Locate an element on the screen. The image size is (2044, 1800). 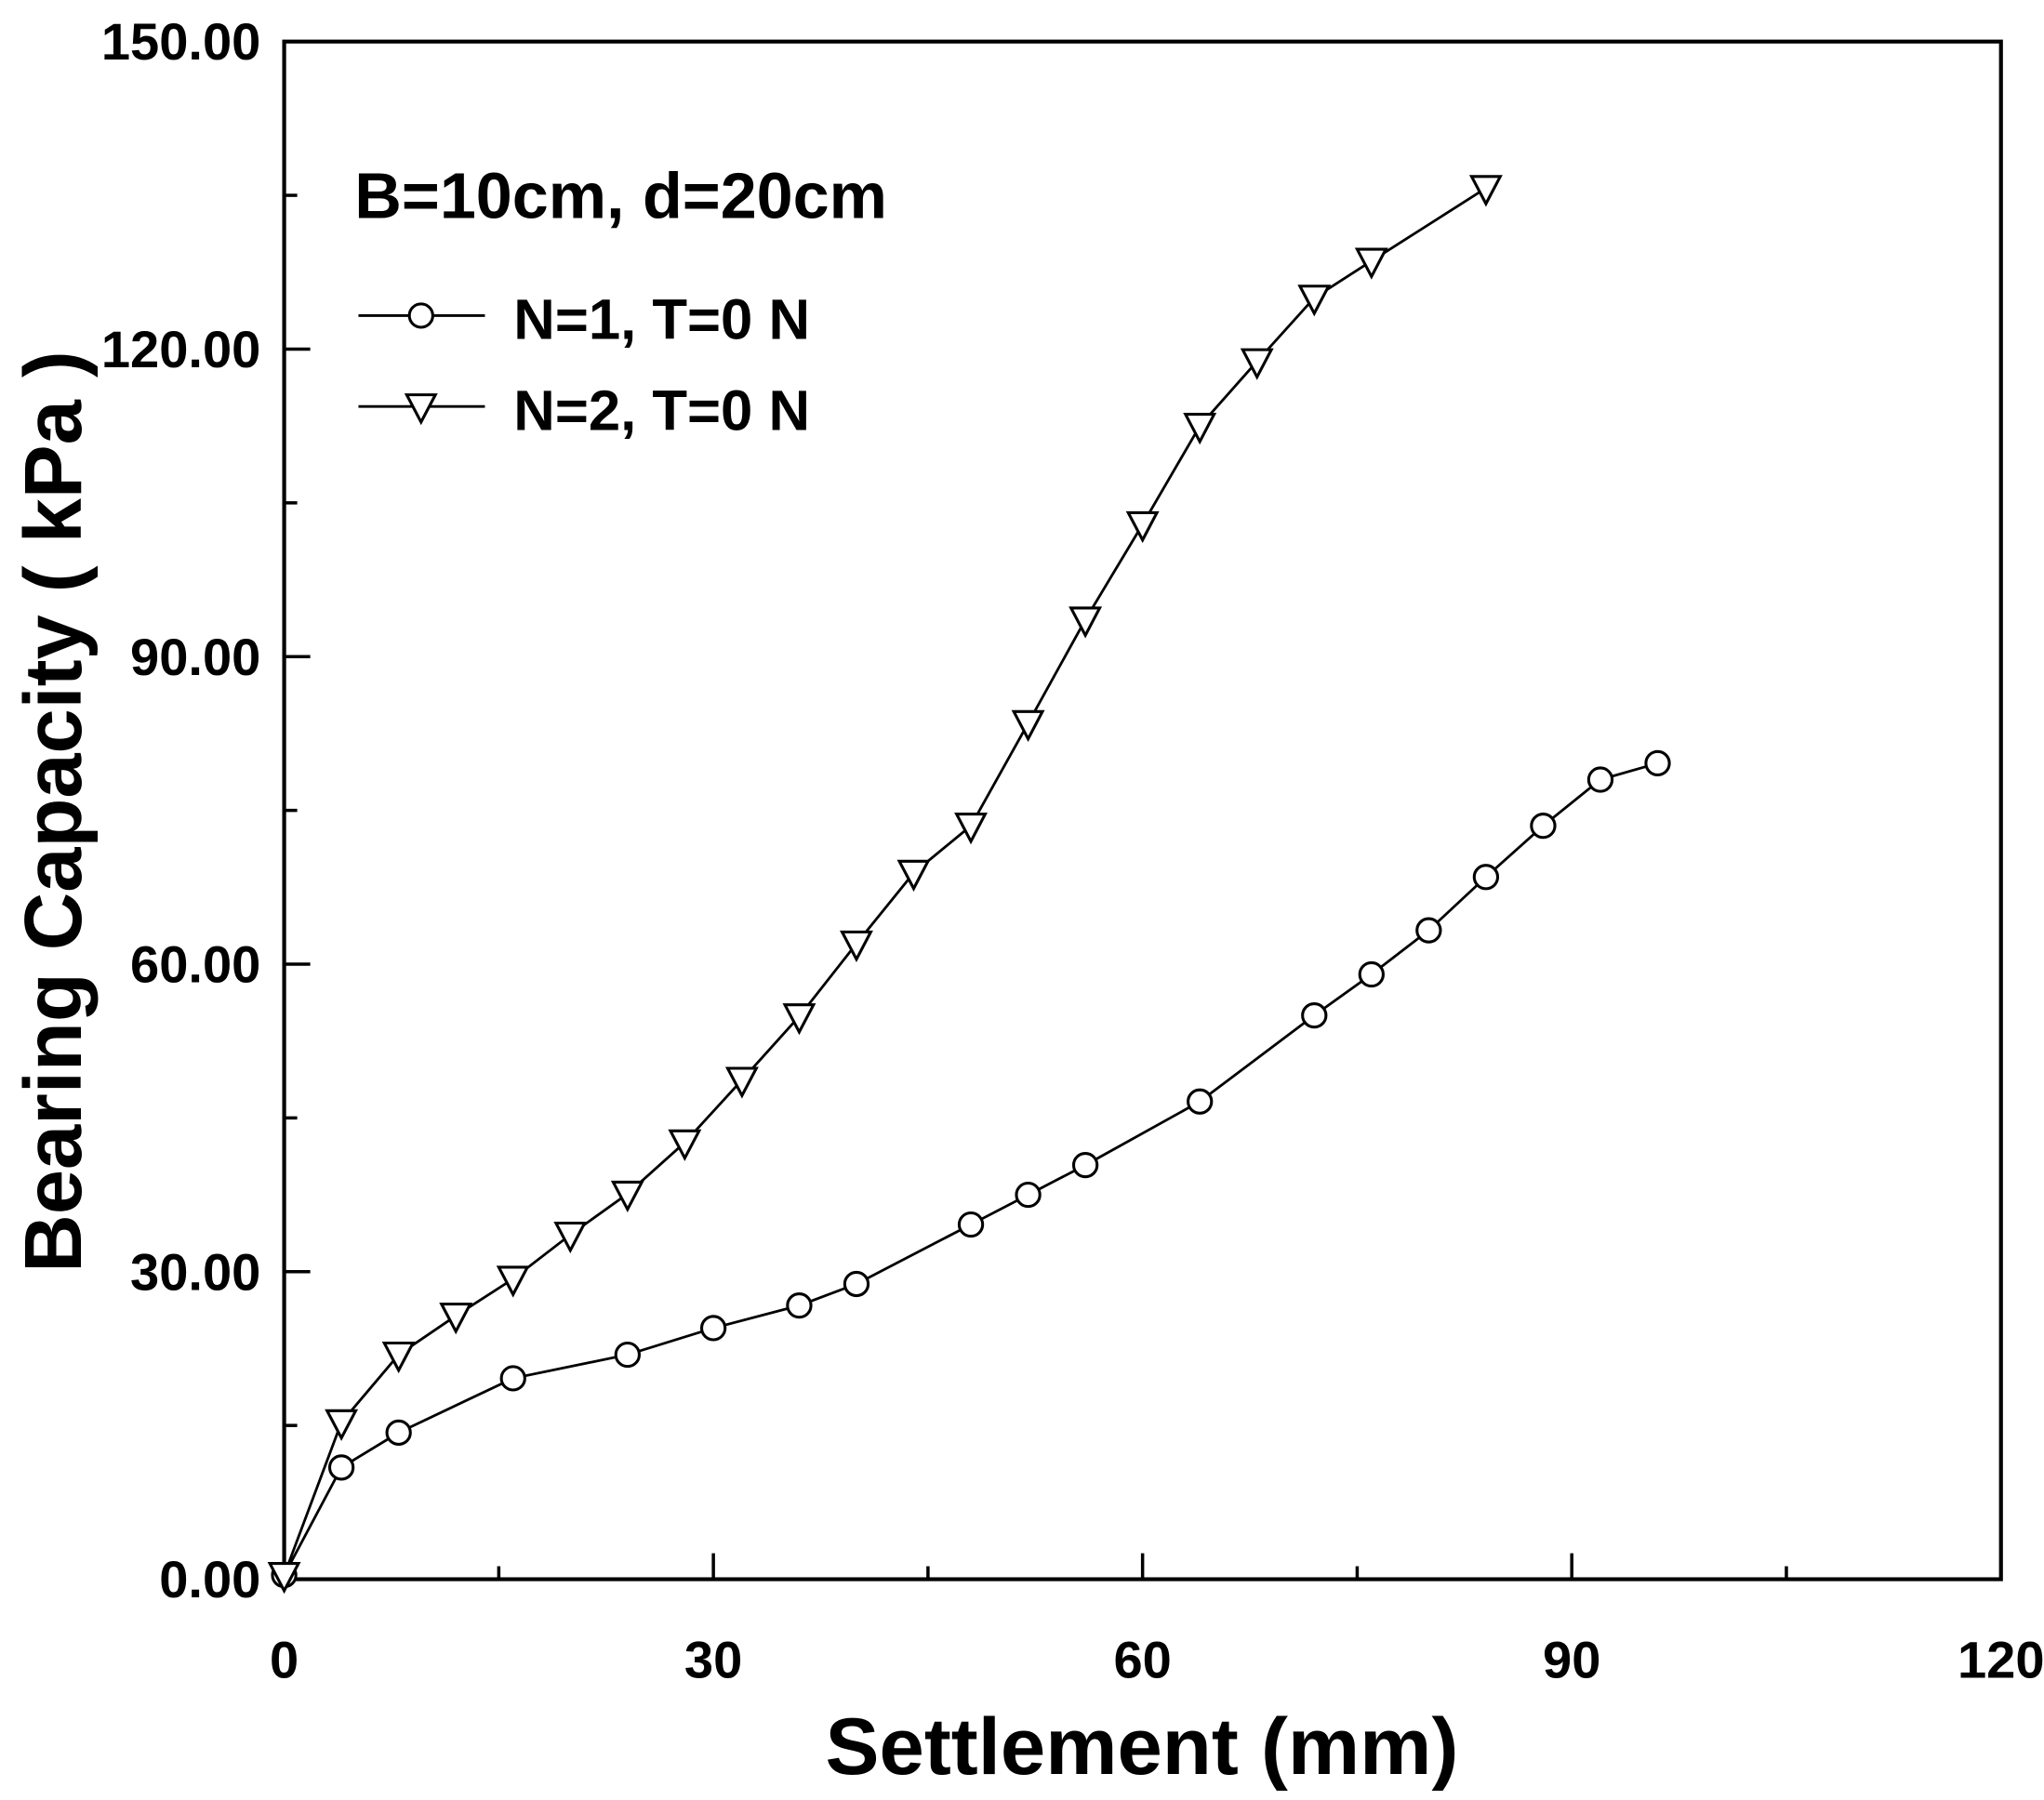
y-tick-label: 120.00 is located at coordinates (180, 349).